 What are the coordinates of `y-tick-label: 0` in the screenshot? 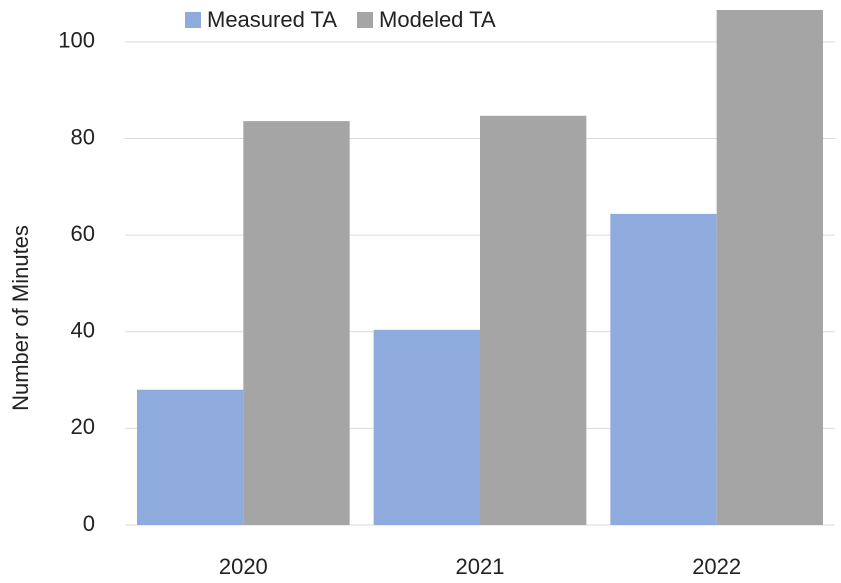 It's located at (89, 523).